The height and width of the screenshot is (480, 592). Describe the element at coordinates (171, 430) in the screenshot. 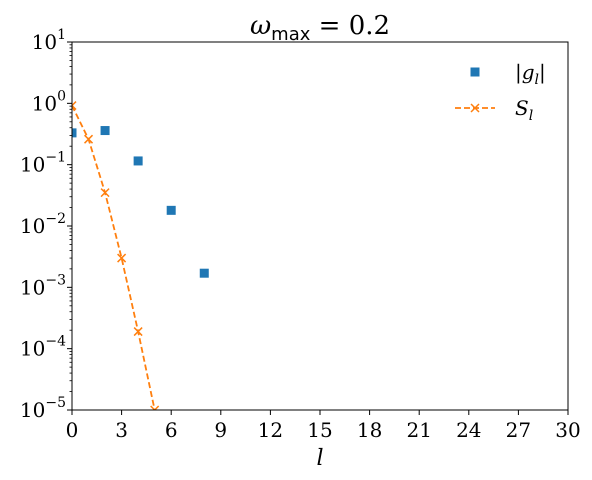

I see `x-tick-label: 6` at that location.